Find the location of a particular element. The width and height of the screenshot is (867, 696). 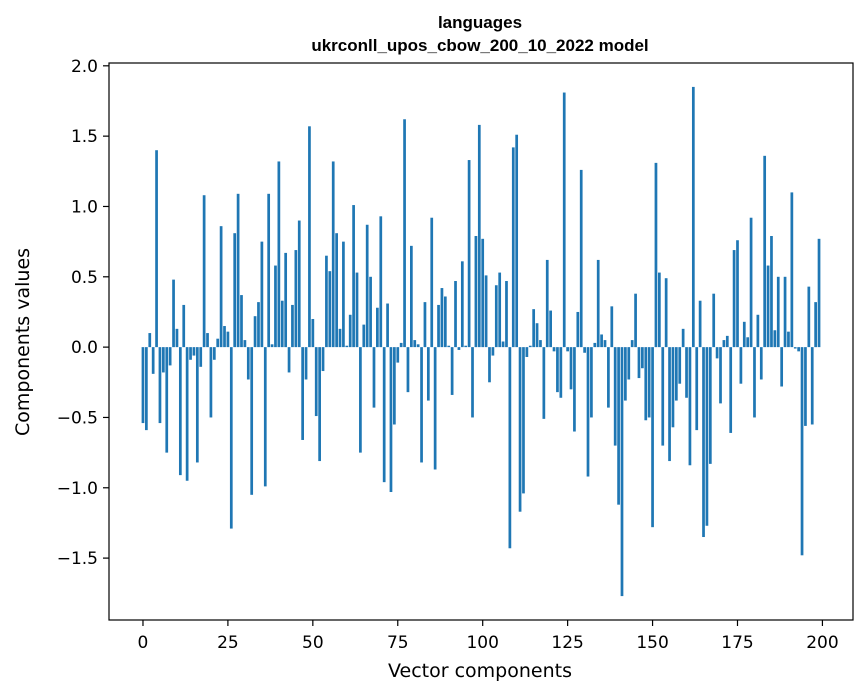

x-tick-label: 75 is located at coordinates (398, 643).